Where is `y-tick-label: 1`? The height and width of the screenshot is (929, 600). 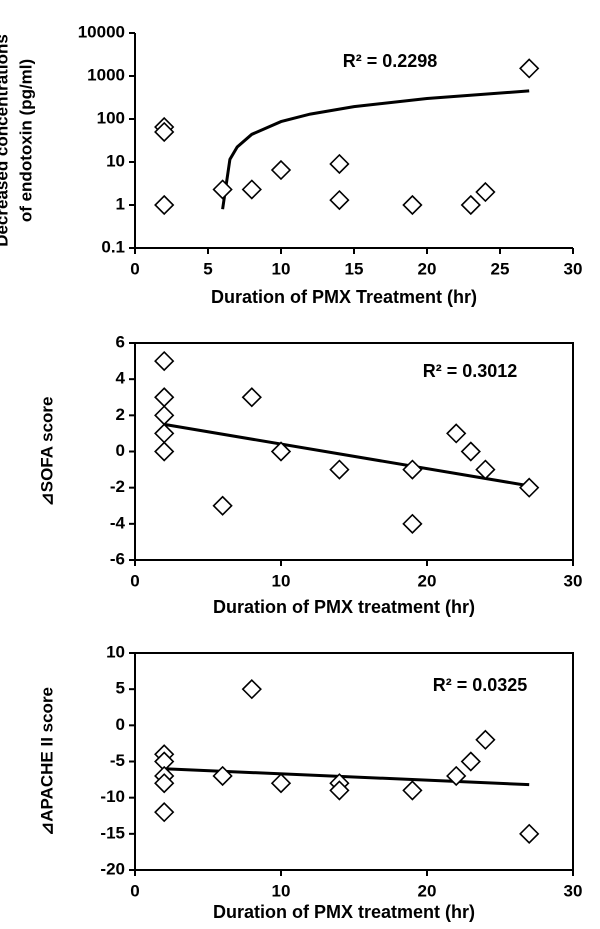 y-tick-label: 1 is located at coordinates (120, 203).